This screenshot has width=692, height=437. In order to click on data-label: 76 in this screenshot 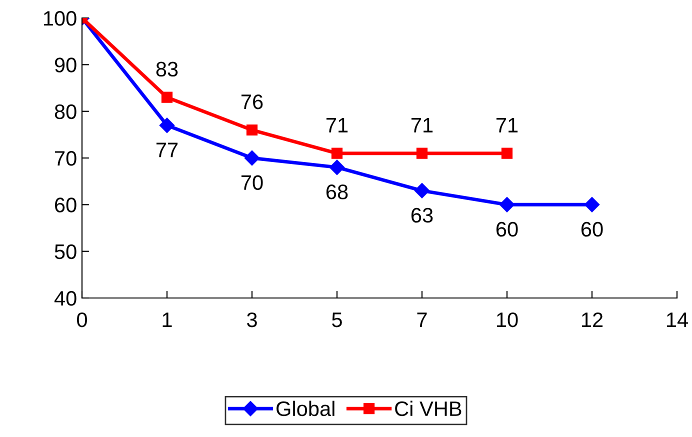, I will do `click(252, 102)`.